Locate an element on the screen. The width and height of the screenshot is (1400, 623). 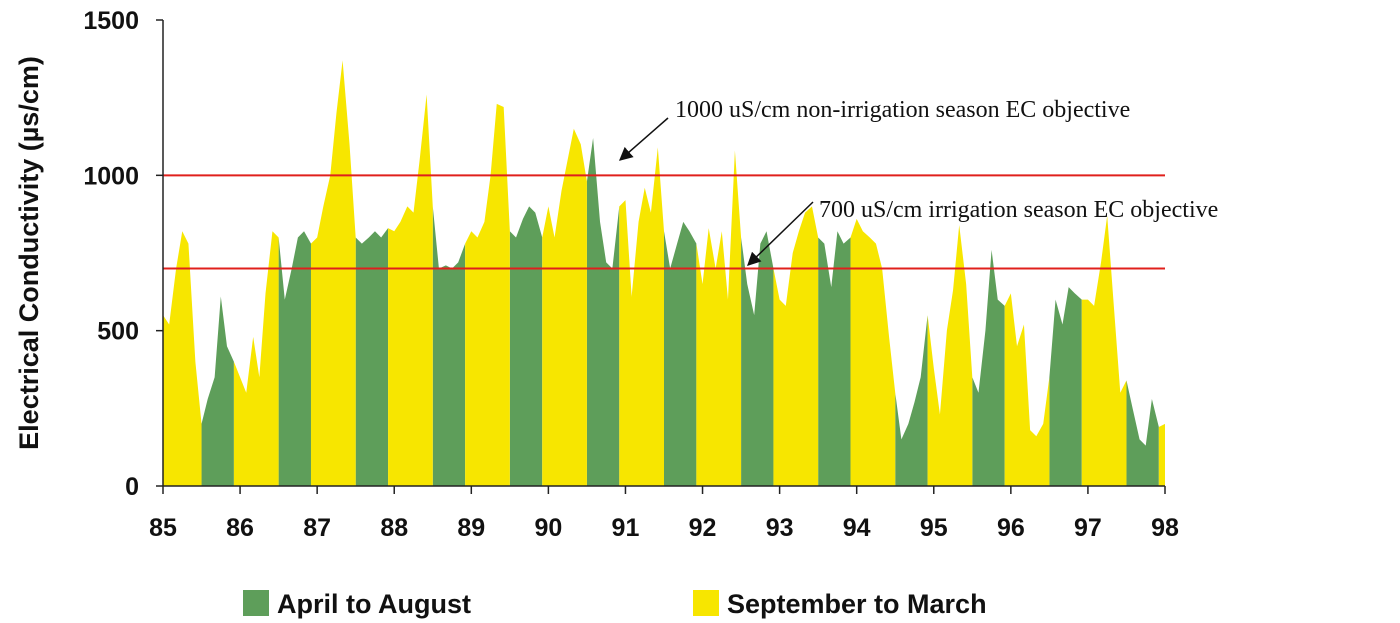
y-axis-title: Electrical Conductivity (µs/cm) is located at coordinates (29, 253).